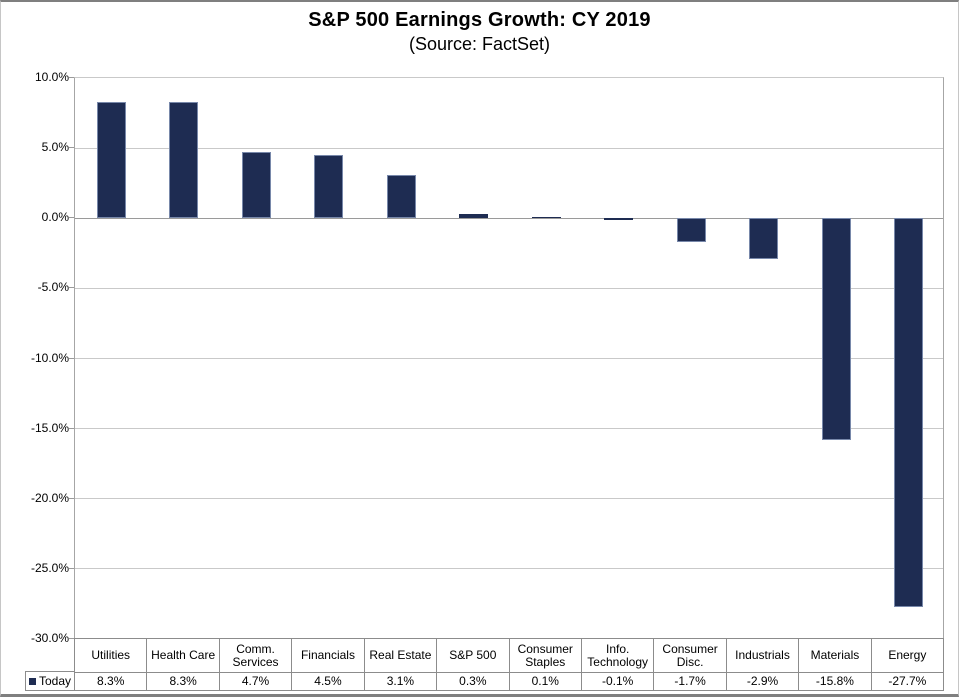  I want to click on value-cell: -0.1%, so click(618, 681).